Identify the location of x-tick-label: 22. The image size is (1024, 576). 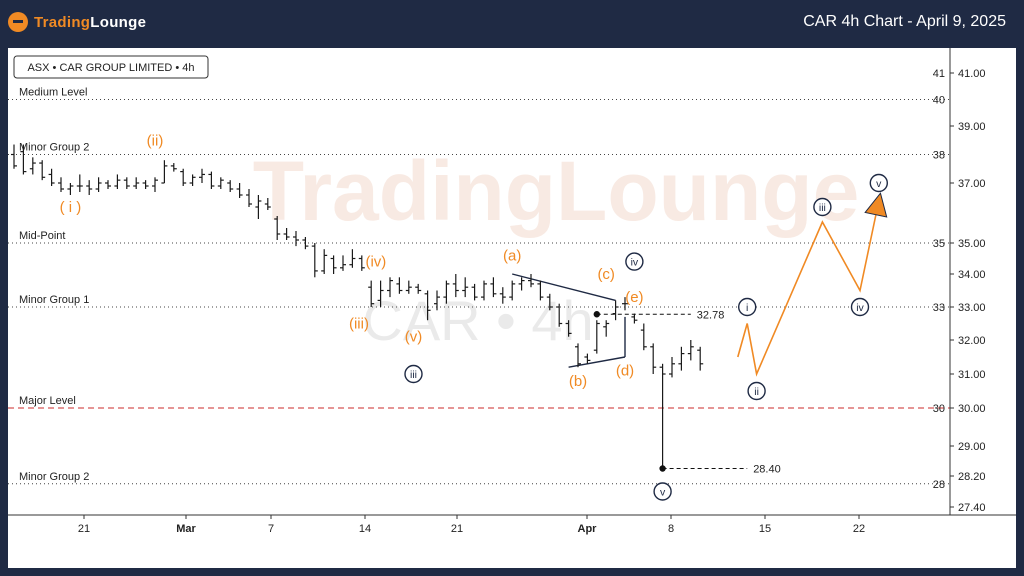
(859, 529).